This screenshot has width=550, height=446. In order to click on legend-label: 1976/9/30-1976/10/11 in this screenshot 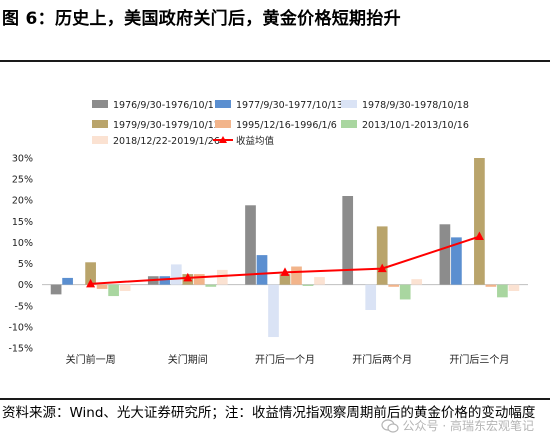, I will do `click(166, 105)`.